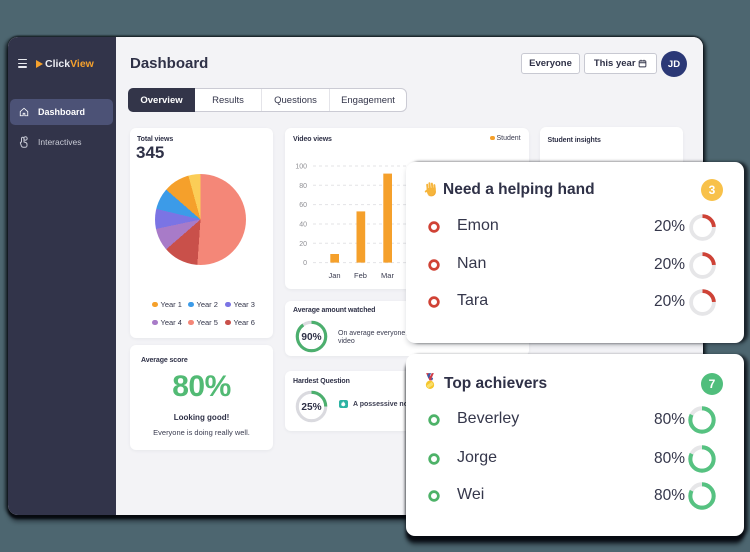 This screenshot has height=552, width=750. Describe the element at coordinates (303, 186) in the screenshot. I see `svg-text: 80` at that location.